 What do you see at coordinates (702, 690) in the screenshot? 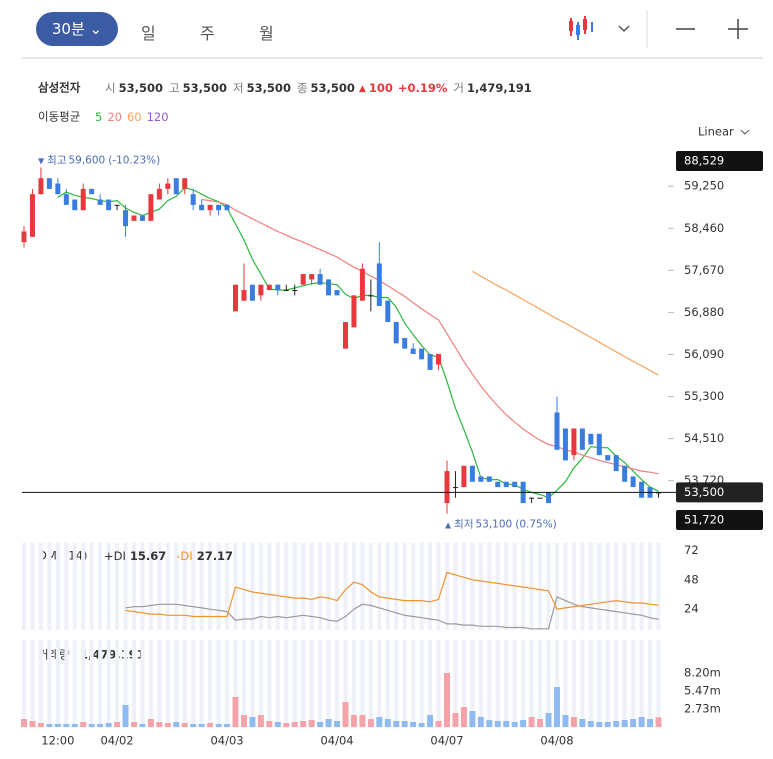
I see `y-tick-label: 5.47m` at bounding box center [702, 690].